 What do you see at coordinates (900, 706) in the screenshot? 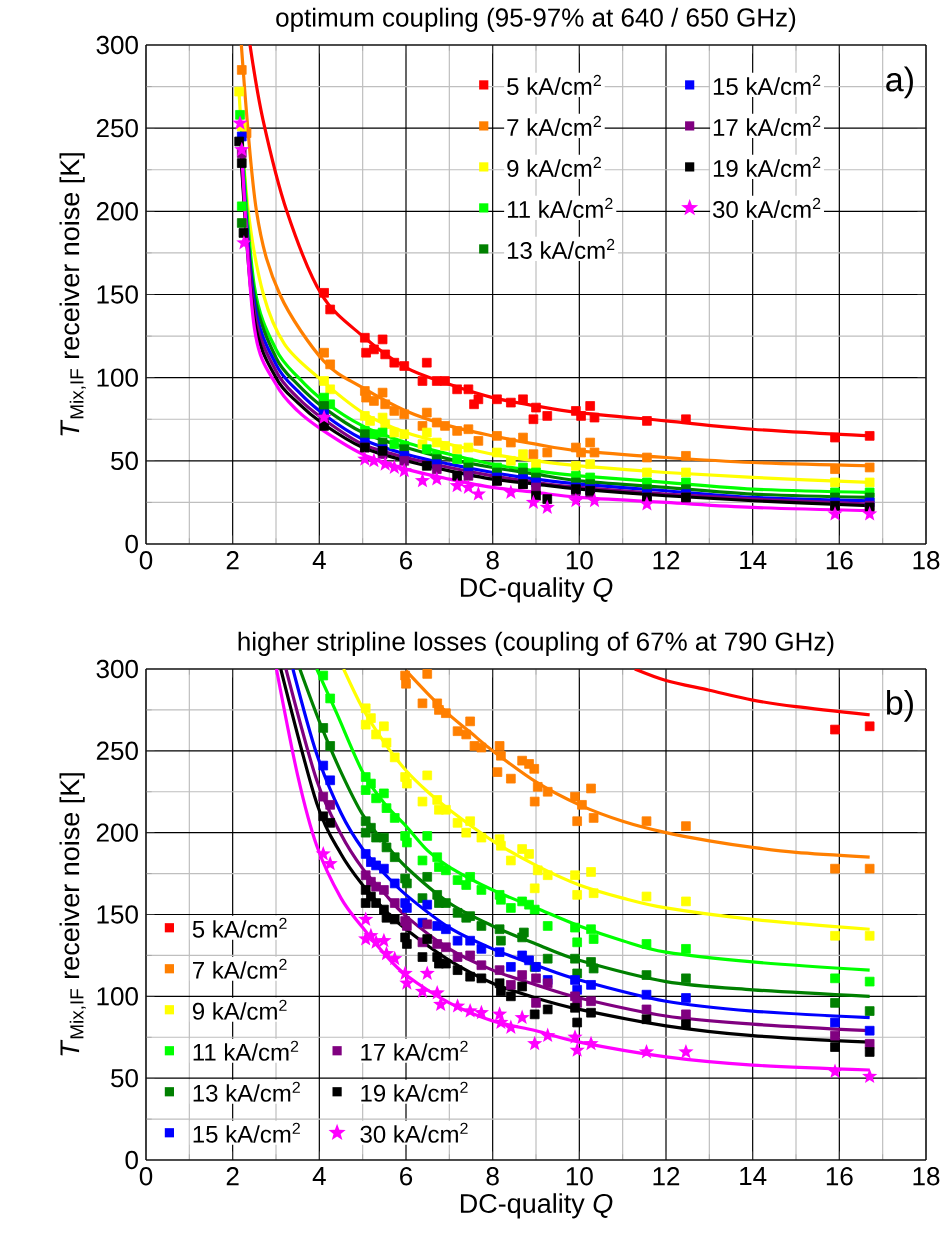
I see `annotation: b)` at bounding box center [900, 706].